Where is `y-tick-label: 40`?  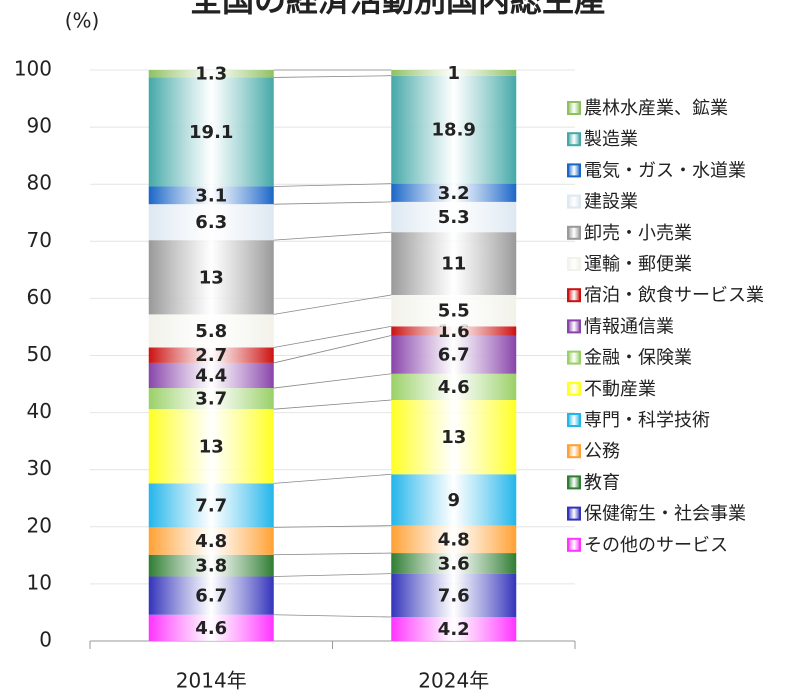
y-tick-label: 40 is located at coordinates (39, 411).